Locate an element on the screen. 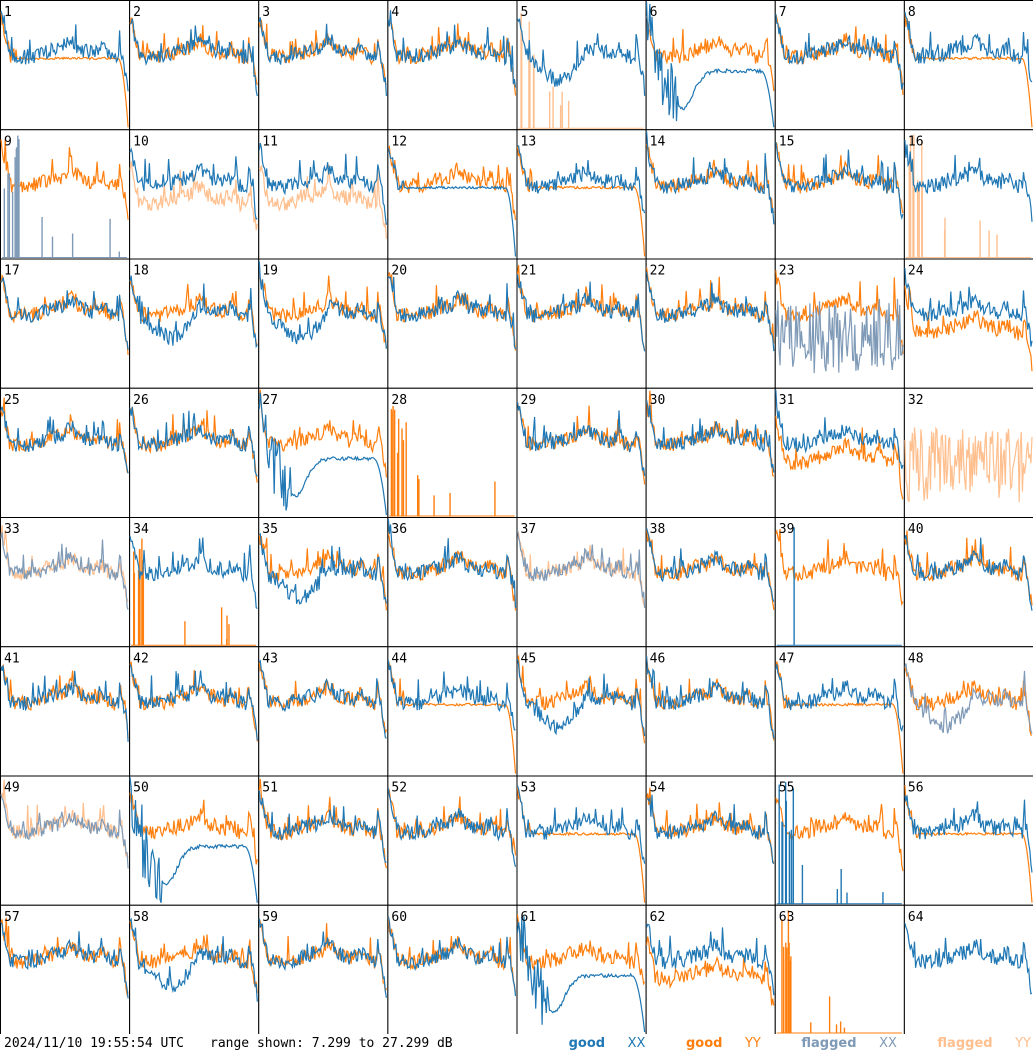 The height and width of the screenshot is (1053, 1033). panel-29: 29 is located at coordinates (581, 452).